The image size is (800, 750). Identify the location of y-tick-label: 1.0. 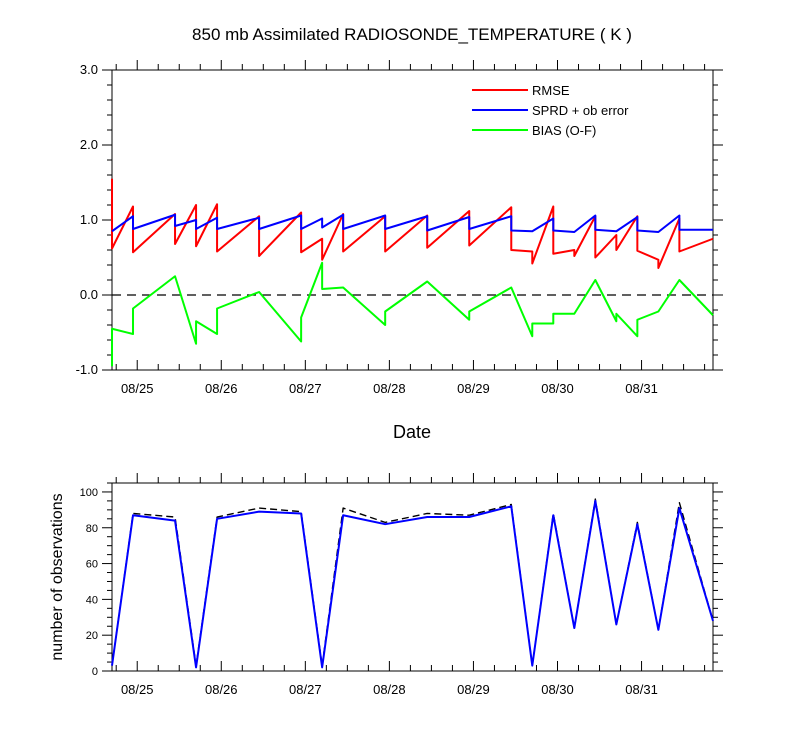
(89, 219).